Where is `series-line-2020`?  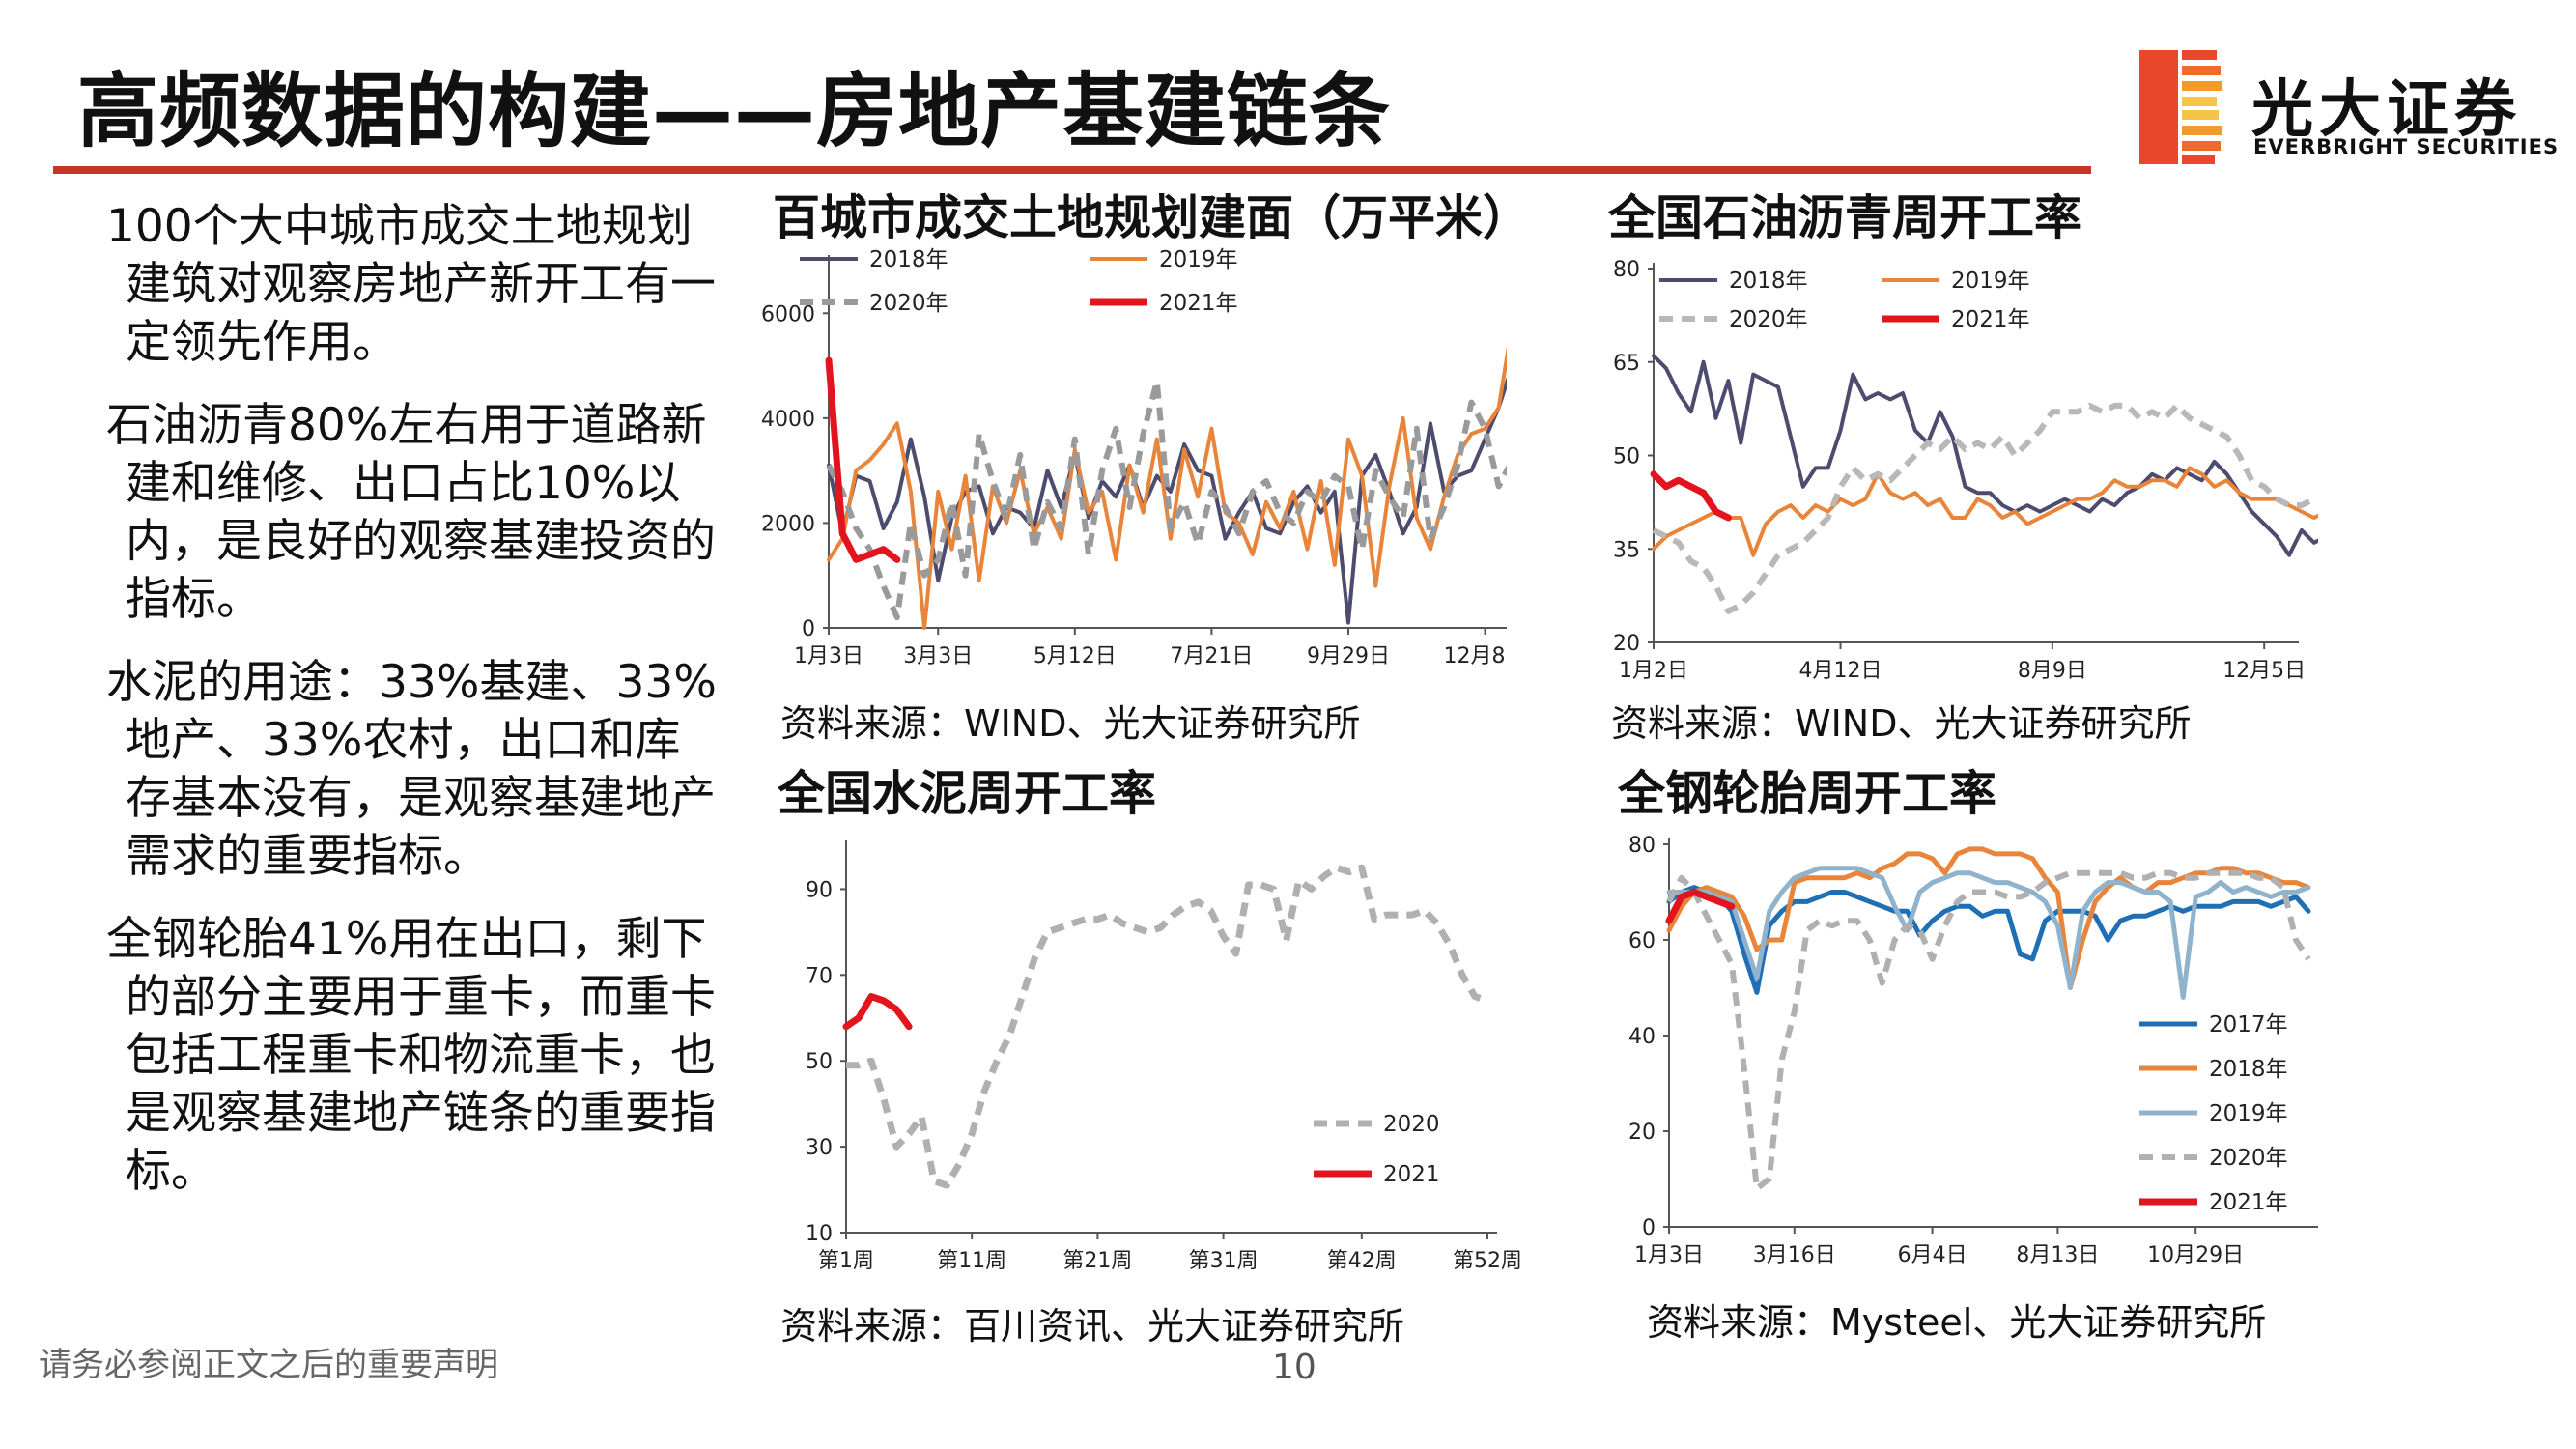
series-line-2020 is located at coordinates (1167, 1026).